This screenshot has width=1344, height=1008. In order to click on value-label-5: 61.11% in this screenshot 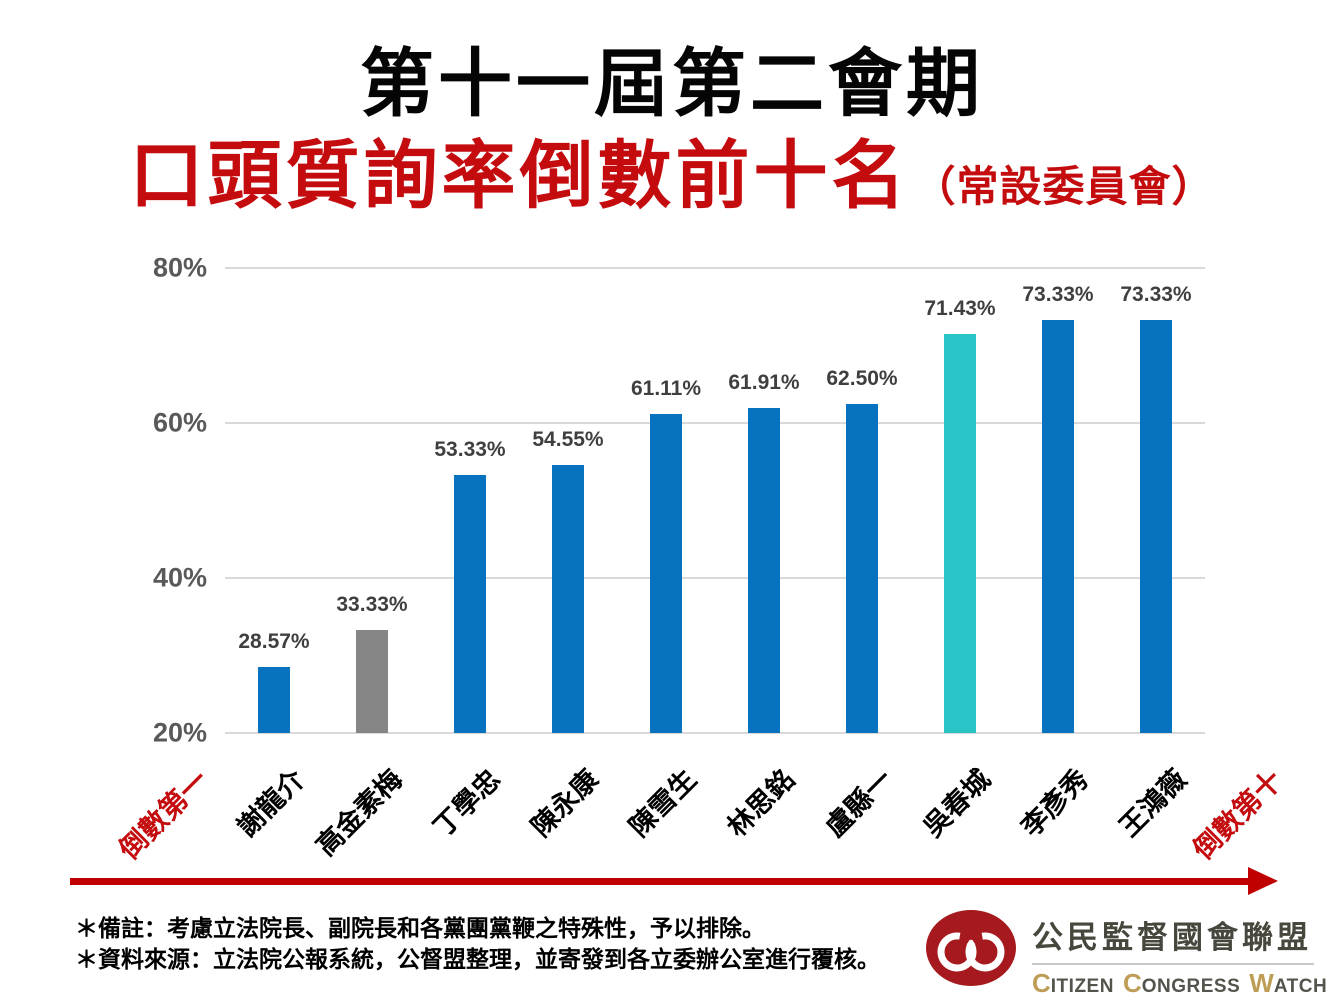, I will do `click(666, 389)`.